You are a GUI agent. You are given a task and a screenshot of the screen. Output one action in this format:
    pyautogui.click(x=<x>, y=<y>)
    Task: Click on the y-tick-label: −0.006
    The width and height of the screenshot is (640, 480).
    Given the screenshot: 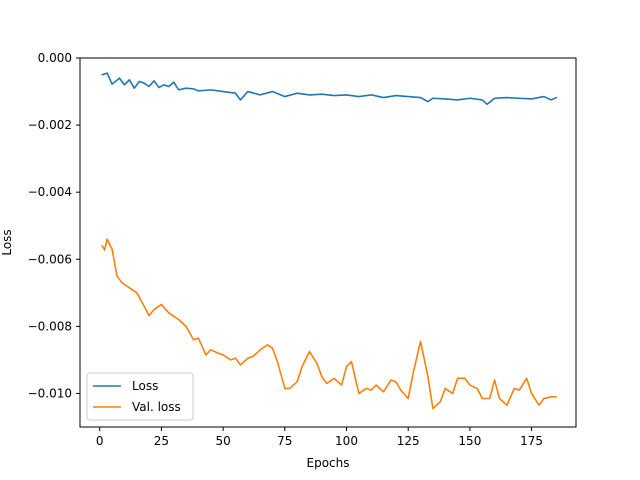 What is the action you would take?
    pyautogui.click(x=50, y=259)
    